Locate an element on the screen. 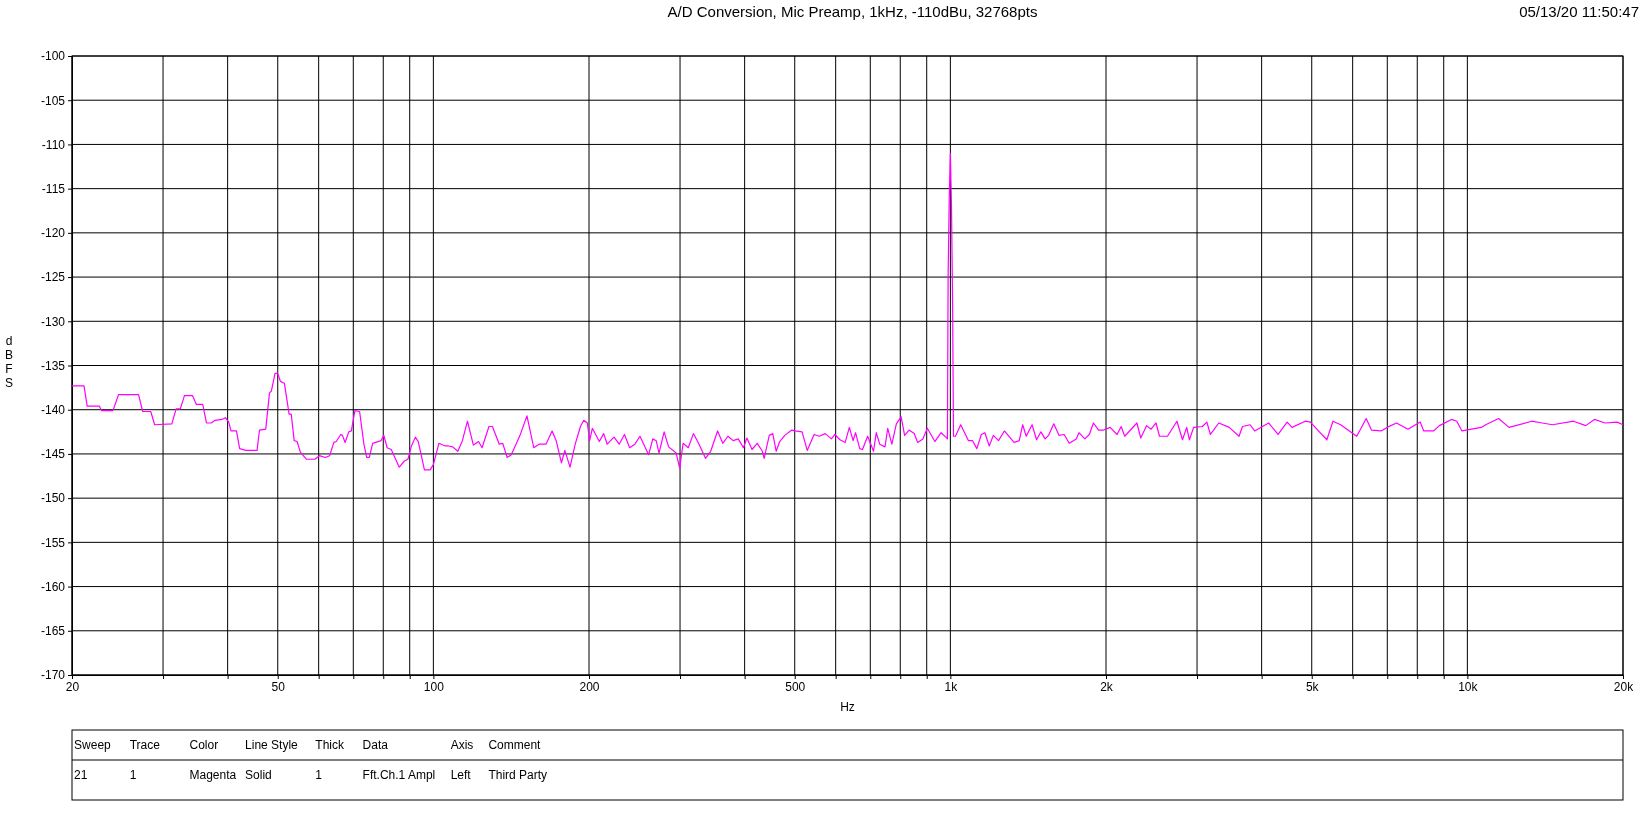  text: Trace is located at coordinates (145, 745).